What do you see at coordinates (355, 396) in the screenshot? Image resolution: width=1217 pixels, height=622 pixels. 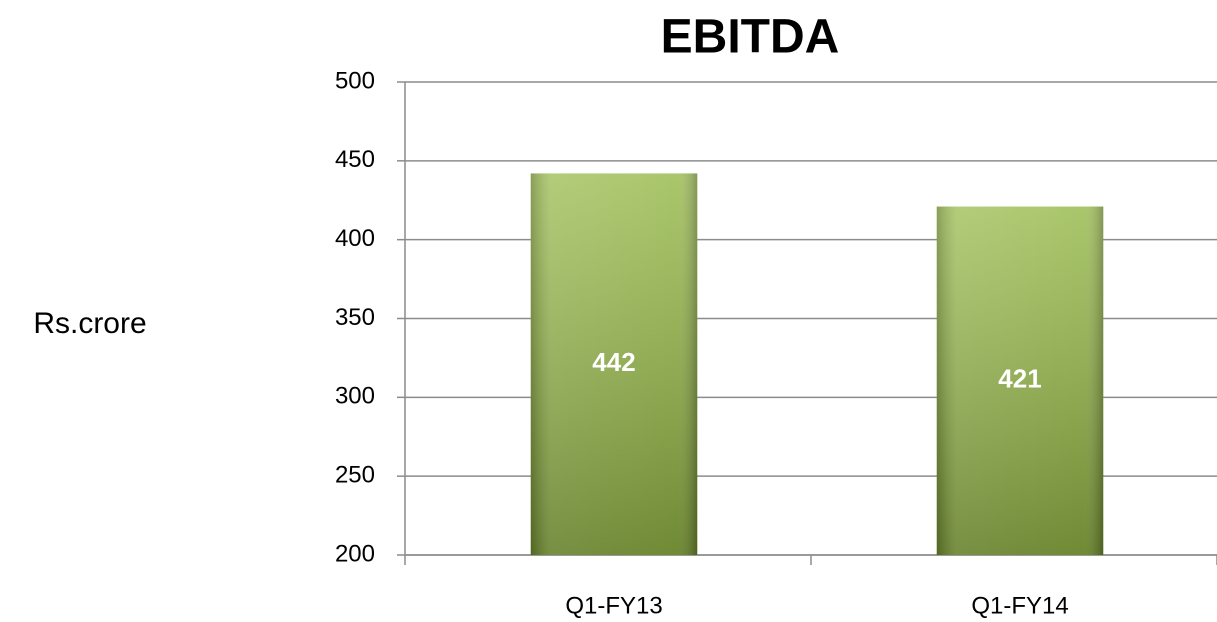 I see `y-tick-label: 300` at bounding box center [355, 396].